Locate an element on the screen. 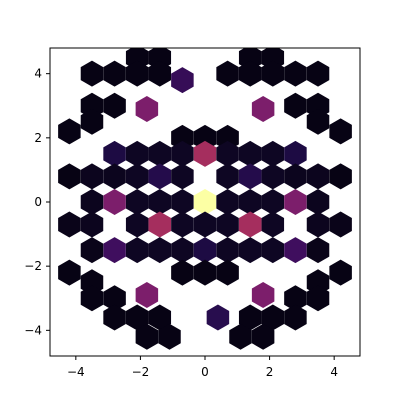 The height and width of the screenshot is (405, 400). x-tick-label: −4 is located at coordinates (76, 372).